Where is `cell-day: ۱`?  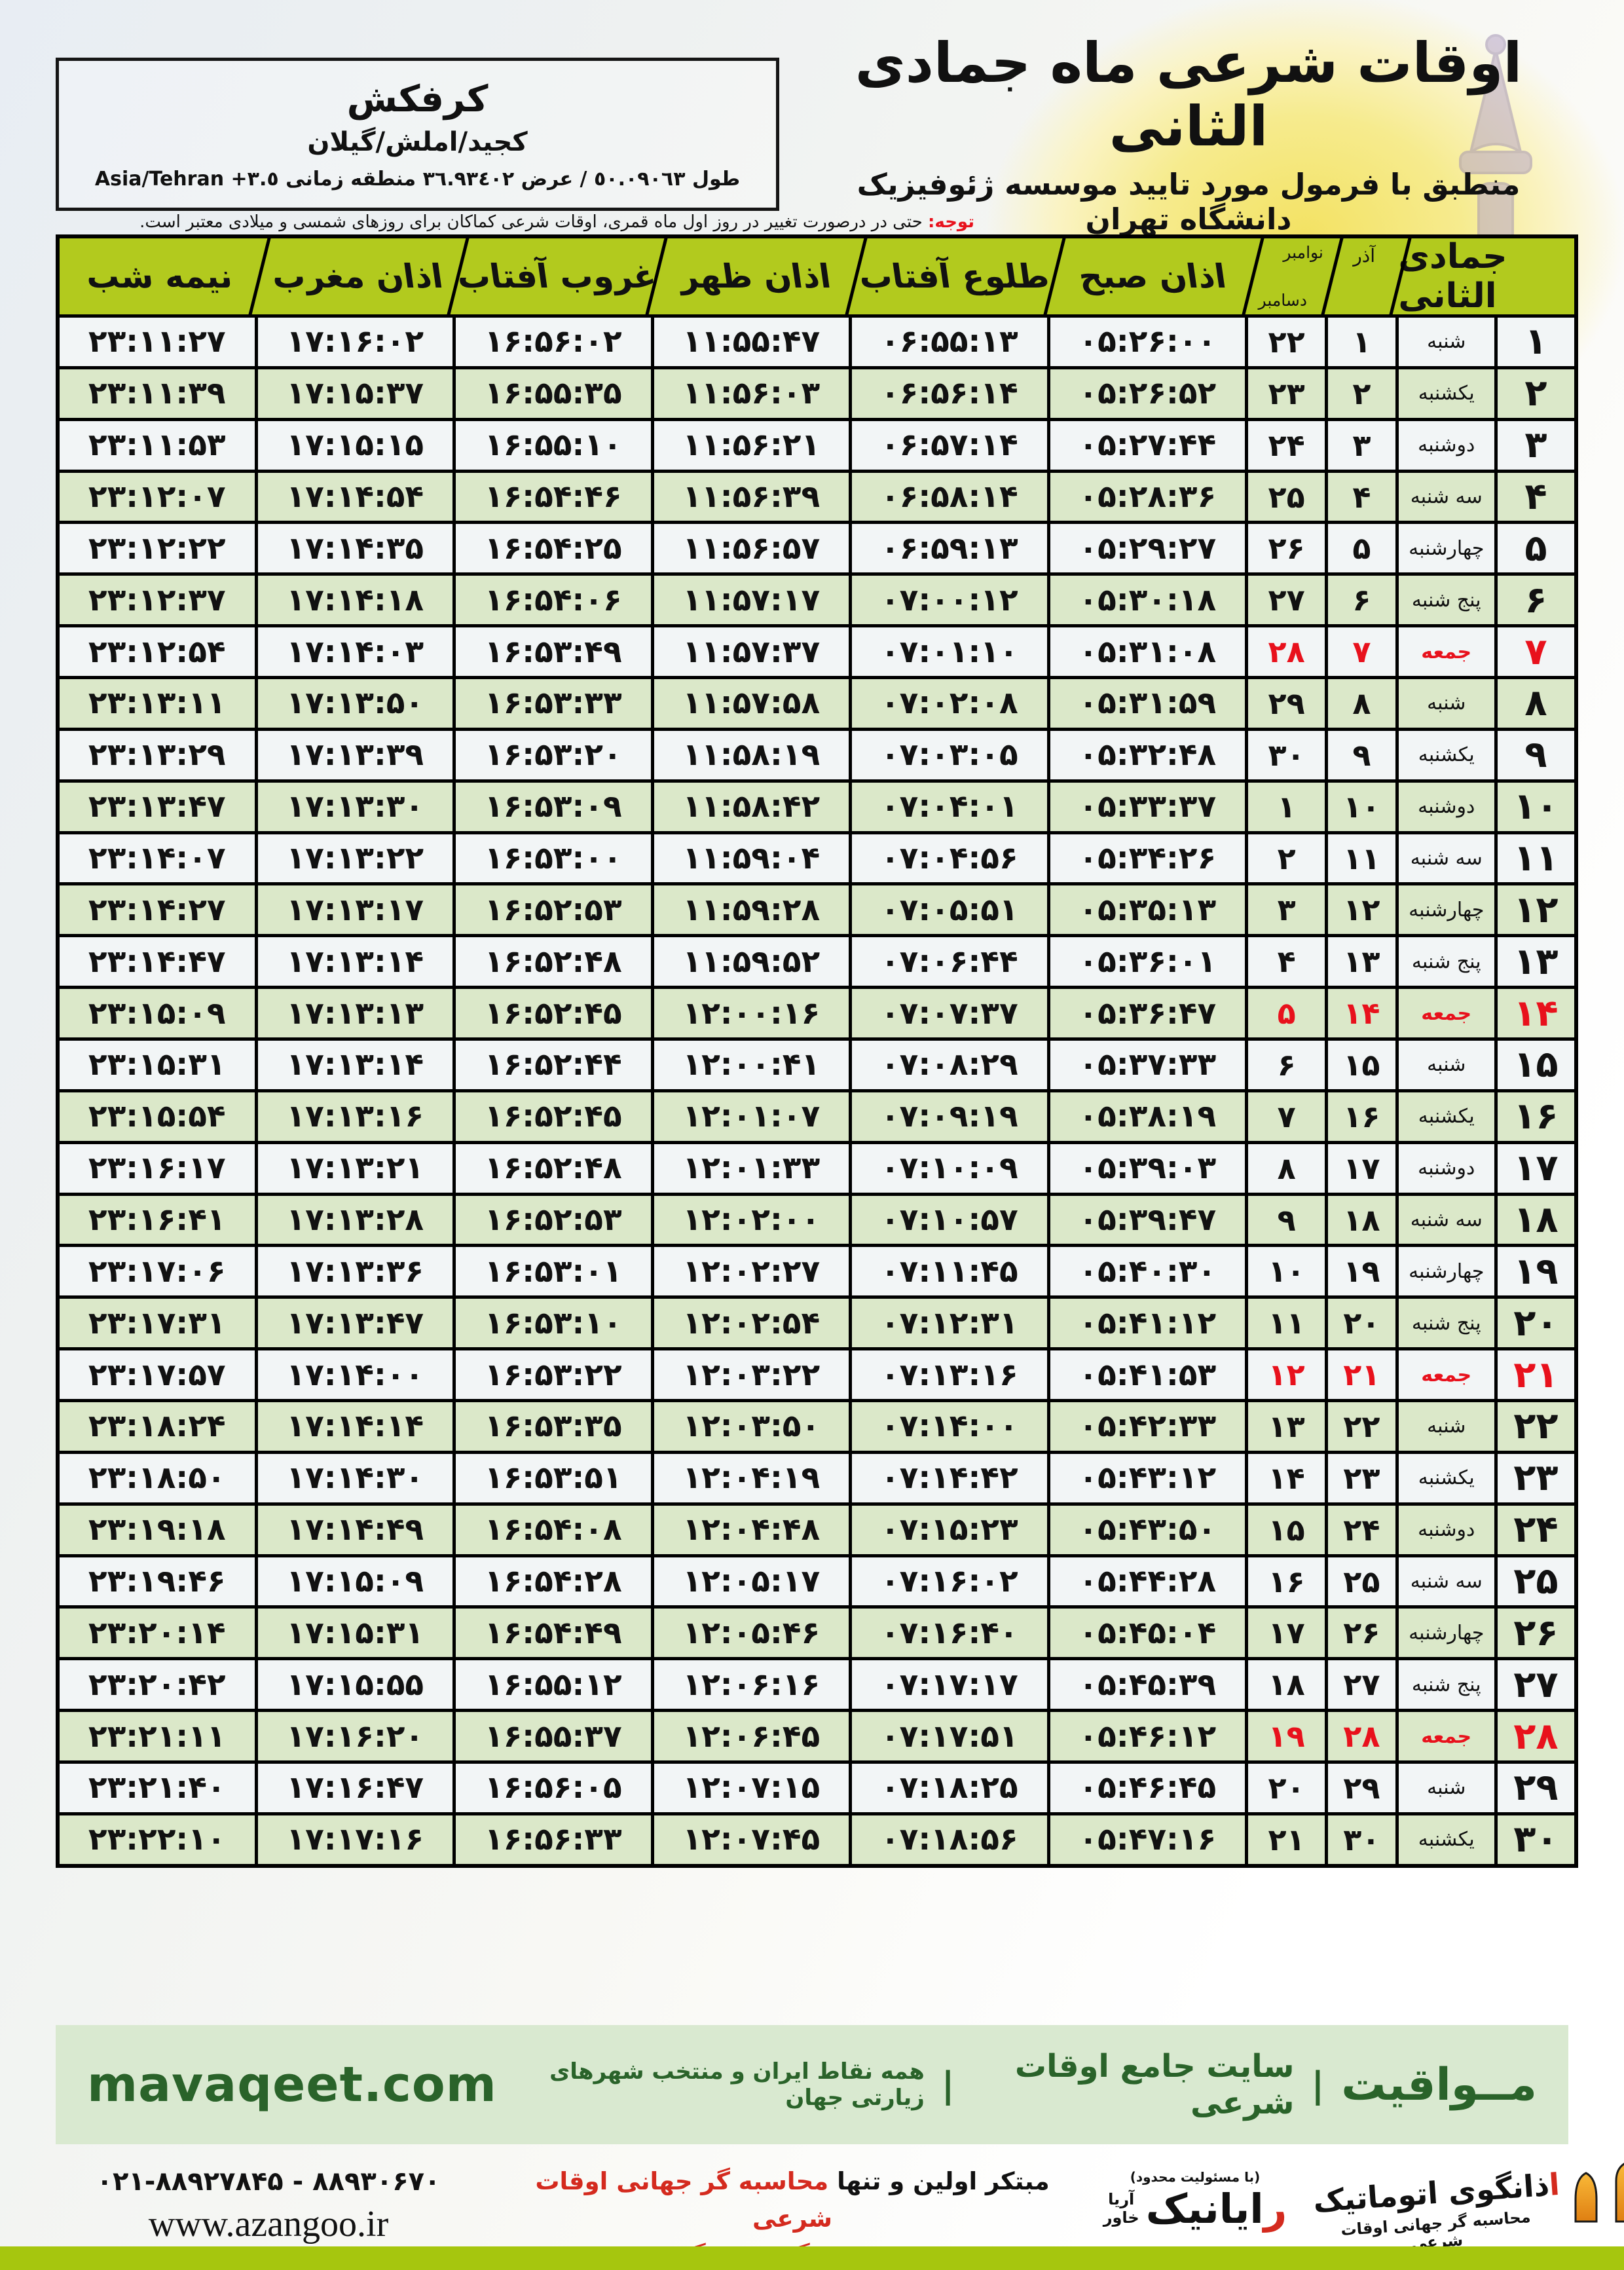
cell-day: ۱ is located at coordinates (1535, 342).